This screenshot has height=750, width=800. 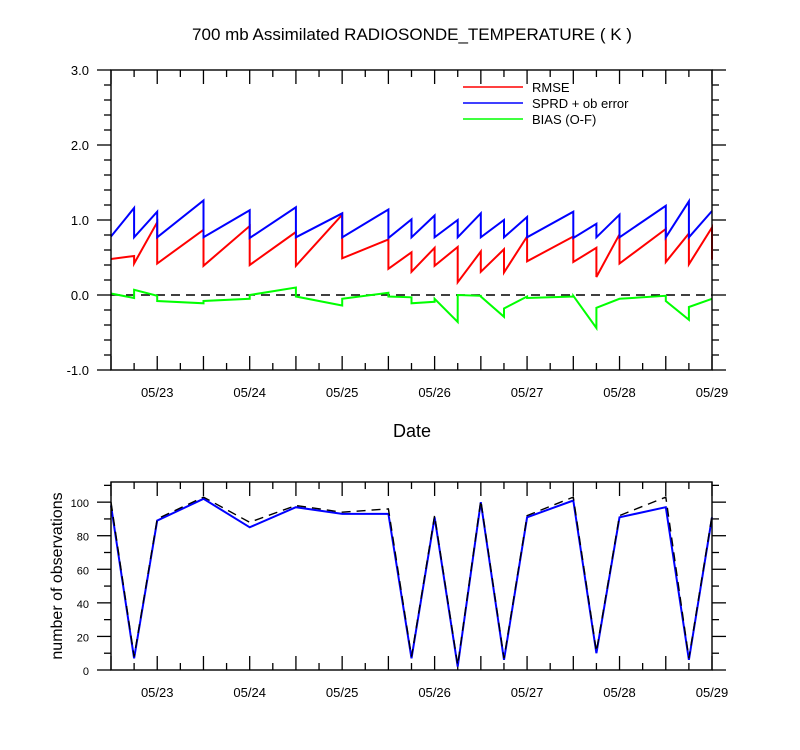 What do you see at coordinates (86, 672) in the screenshot?
I see `y-tick-label: 0` at bounding box center [86, 672].